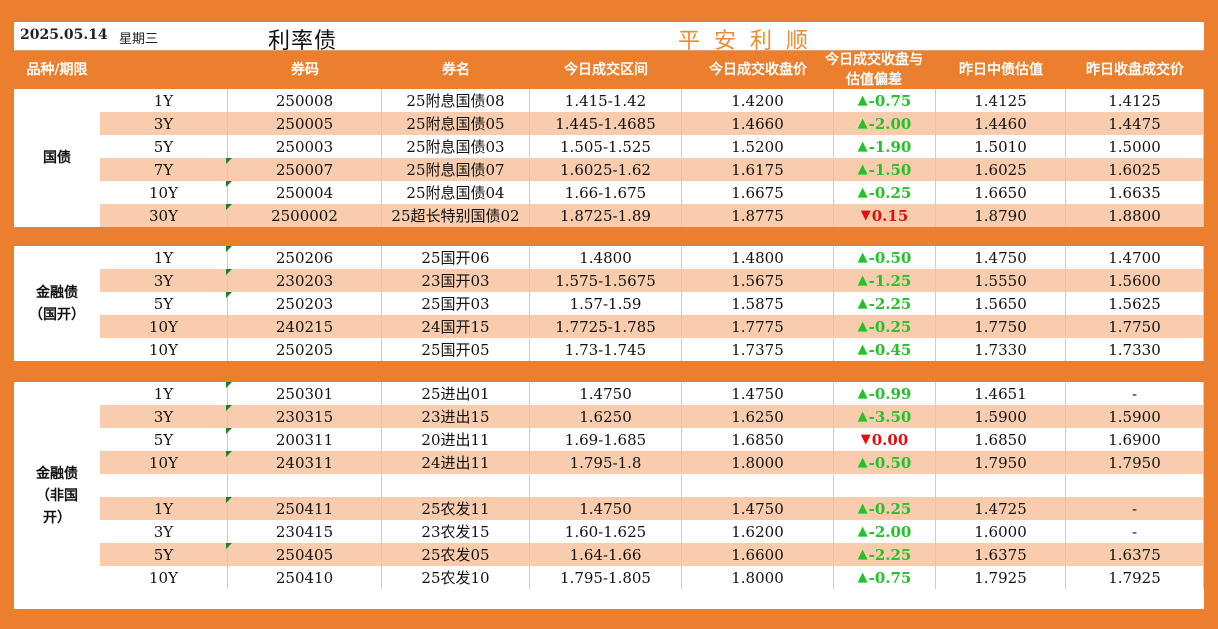 This screenshot has width=1218, height=629. I want to click on cell-val: 1.6025, so click(1001, 169).